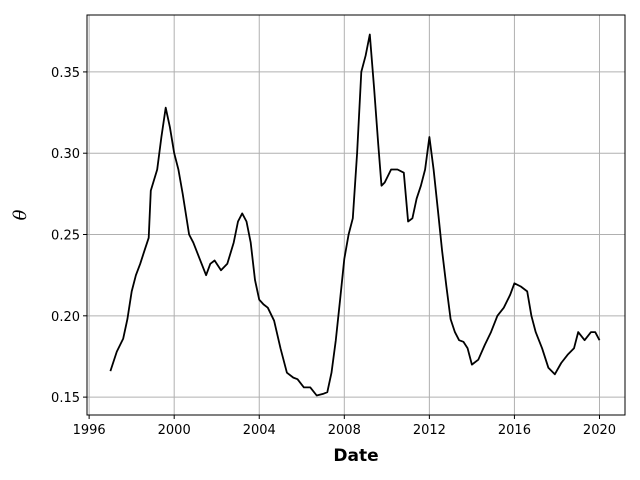 Image resolution: width=640 pixels, height=480 pixels. I want to click on x-tick-label: 2016, so click(514, 430).